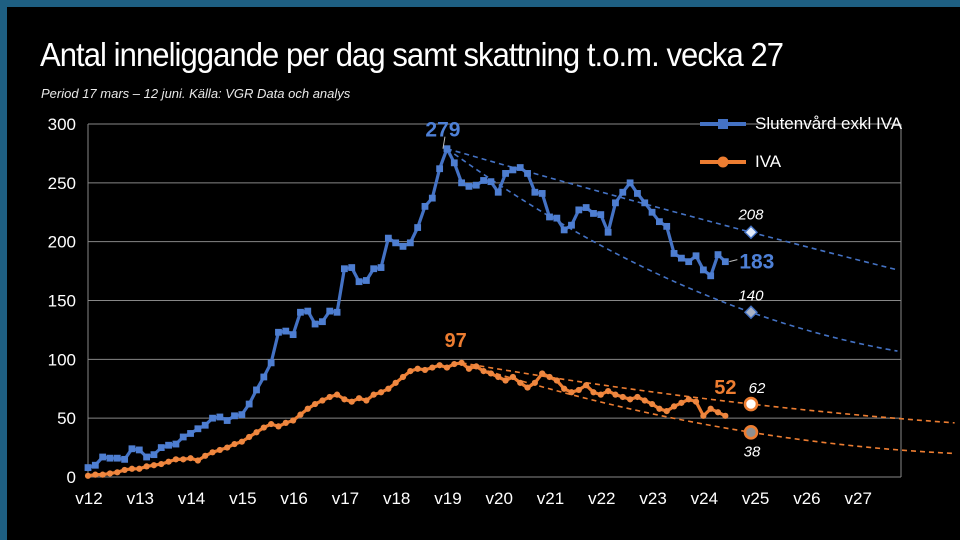 This screenshot has width=960, height=540. I want to click on orange-line-sample, so click(723, 162).